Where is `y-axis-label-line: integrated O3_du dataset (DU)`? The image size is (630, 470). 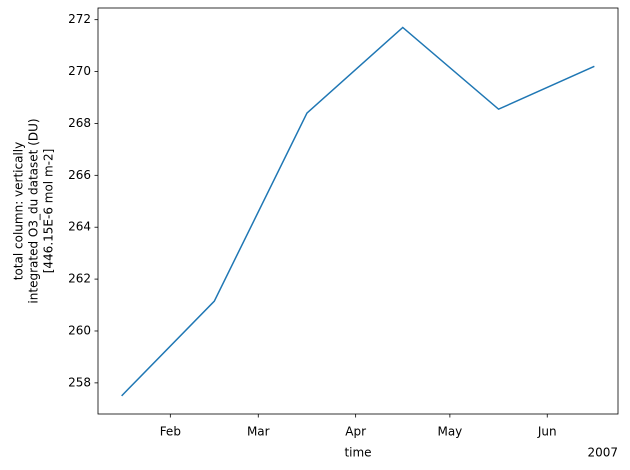 y-axis-label-line: integrated O3_du dataset (DU) is located at coordinates (34, 210).